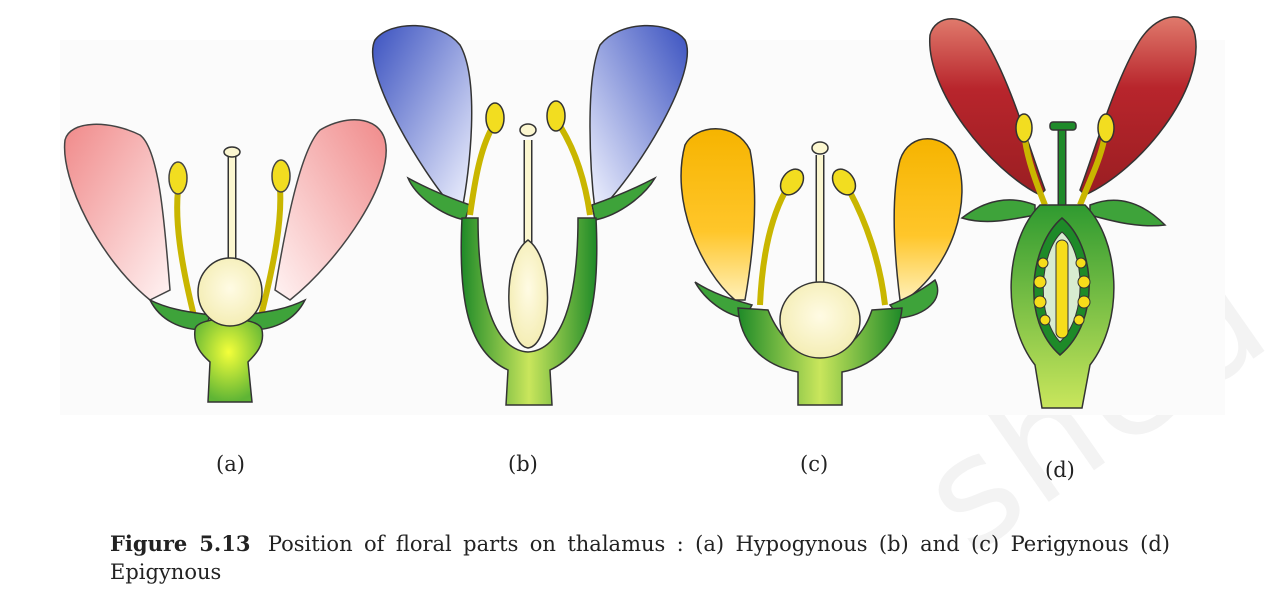  I want to click on panel-label-b: (b), so click(523, 464).